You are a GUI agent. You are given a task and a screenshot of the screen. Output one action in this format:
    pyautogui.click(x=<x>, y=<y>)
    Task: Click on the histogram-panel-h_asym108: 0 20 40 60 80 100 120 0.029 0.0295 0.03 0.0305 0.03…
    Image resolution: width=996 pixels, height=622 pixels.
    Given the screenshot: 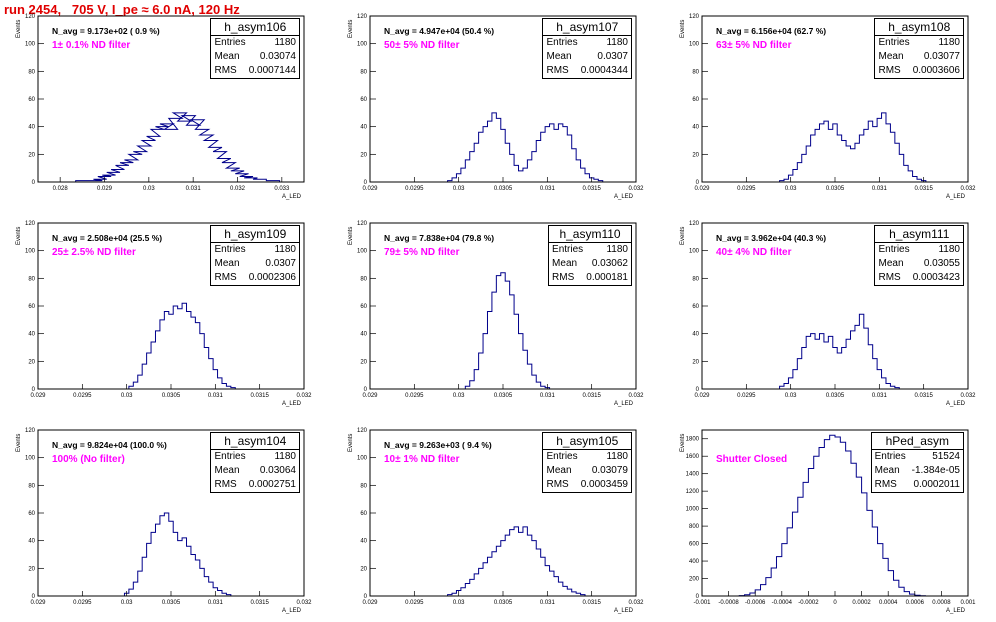 What is the action you would take?
    pyautogui.click(x=830, y=103)
    